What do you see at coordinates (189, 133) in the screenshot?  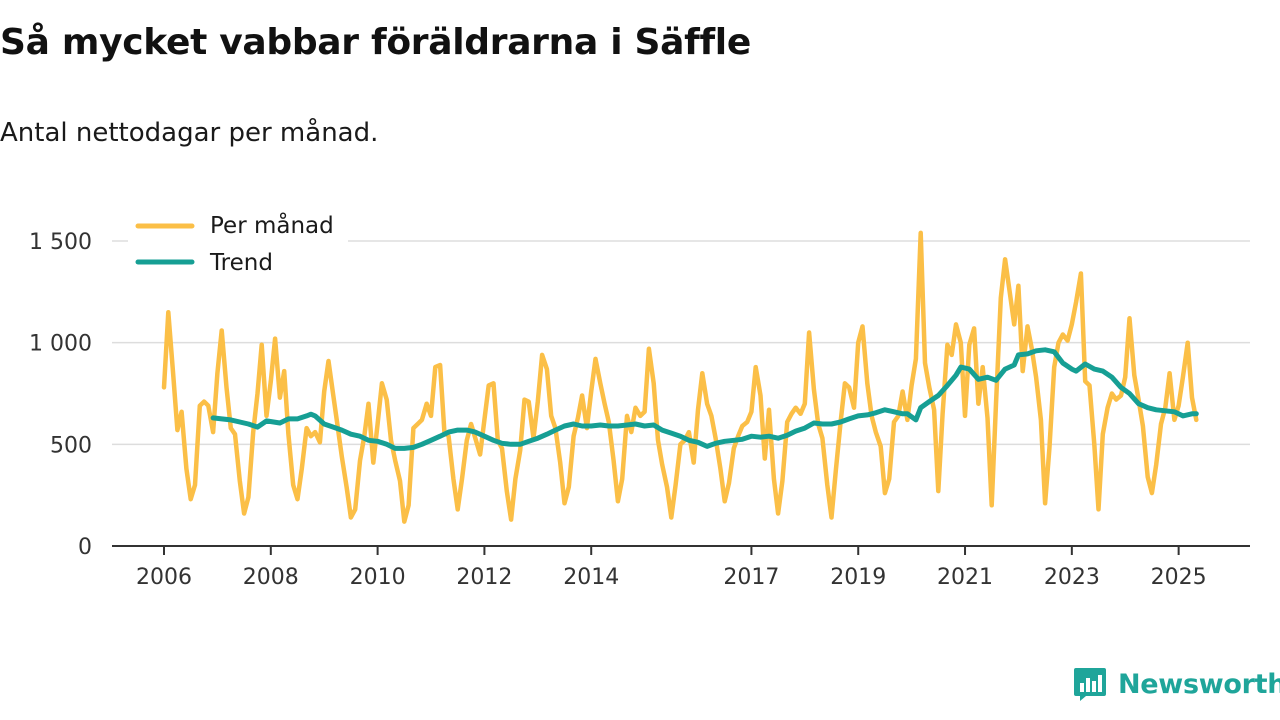 I see `chart-subtitle: Antal nettodagar per månad.` at bounding box center [189, 133].